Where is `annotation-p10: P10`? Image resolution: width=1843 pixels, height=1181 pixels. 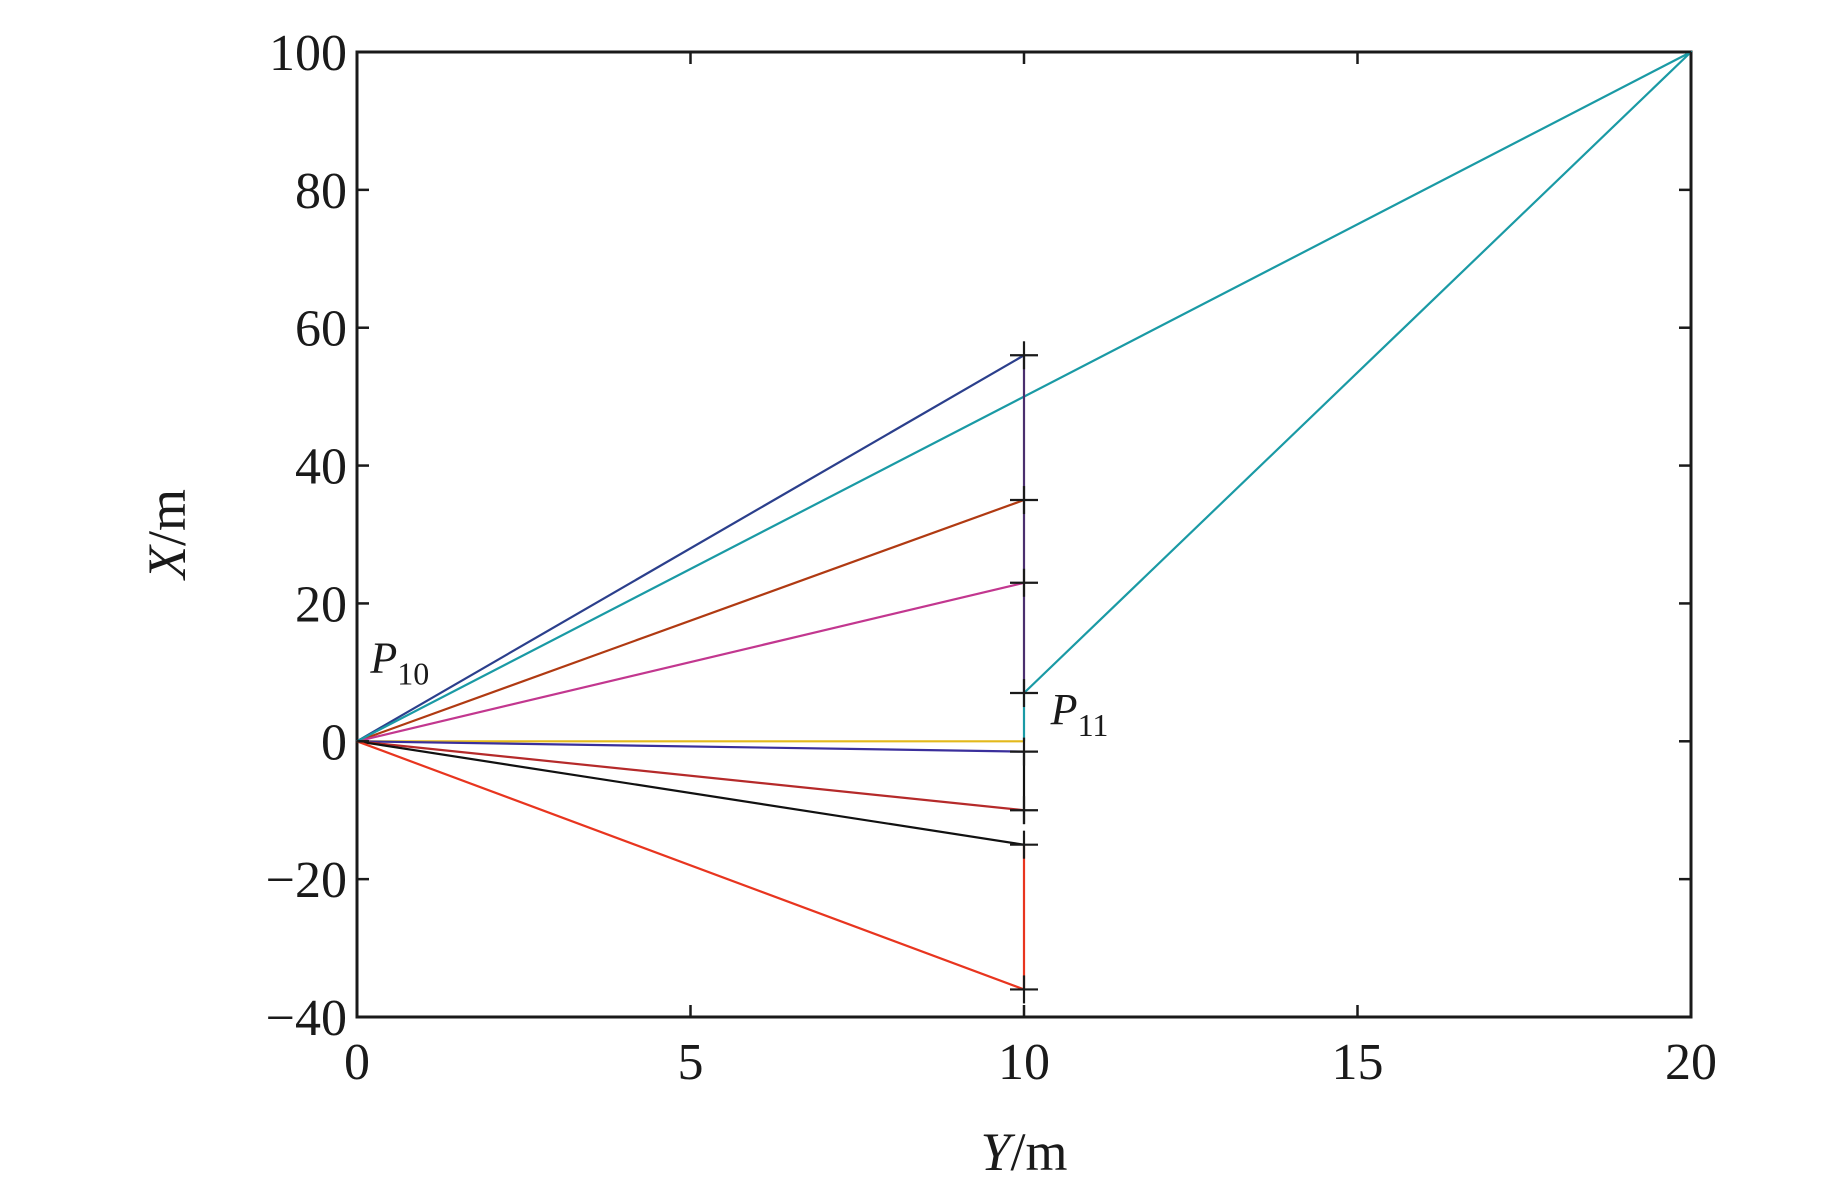
annotation-p10: P10 is located at coordinates (399, 662).